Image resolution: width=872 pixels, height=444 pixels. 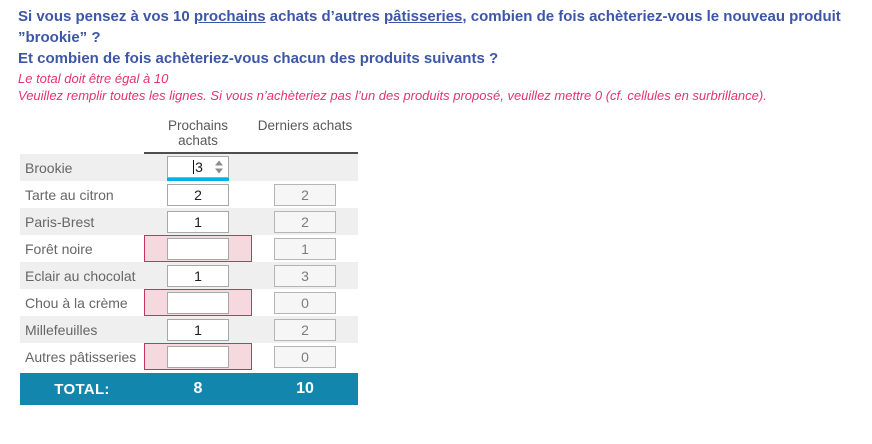 I want to click on product-label: Forêt noire, so click(x=59, y=248).